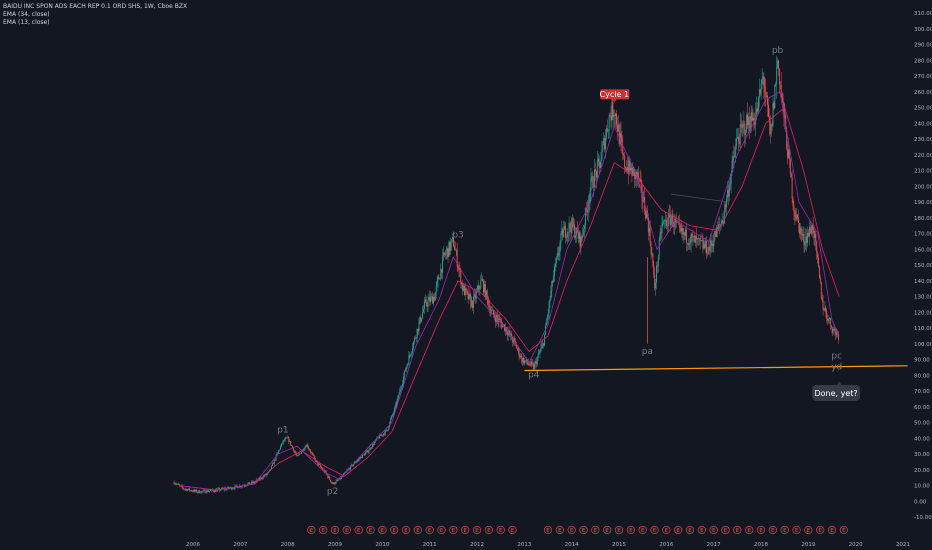 Image resolution: width=932 pixels, height=550 pixels. What do you see at coordinates (836, 393) in the screenshot?
I see `callout-label: Done, yet?` at bounding box center [836, 393].